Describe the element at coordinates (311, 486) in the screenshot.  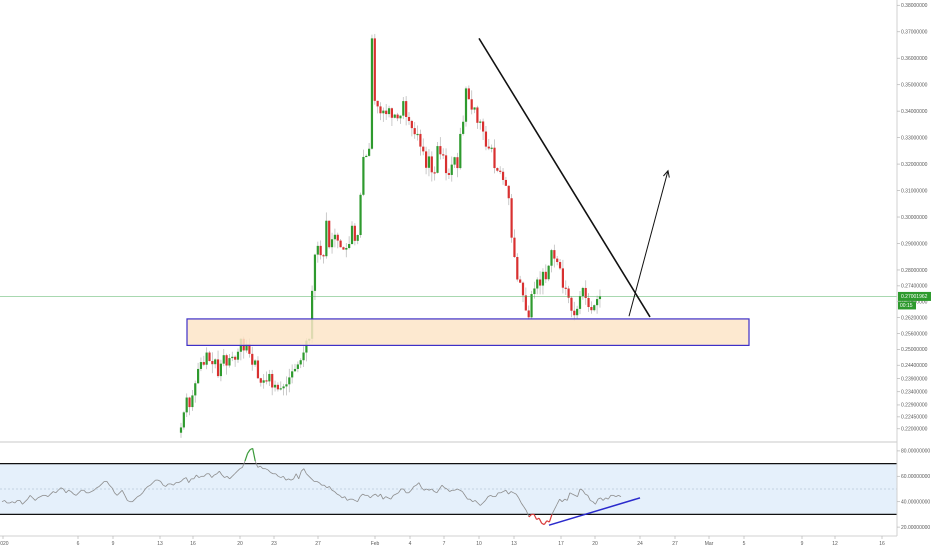
I see `rsi-line` at that location.